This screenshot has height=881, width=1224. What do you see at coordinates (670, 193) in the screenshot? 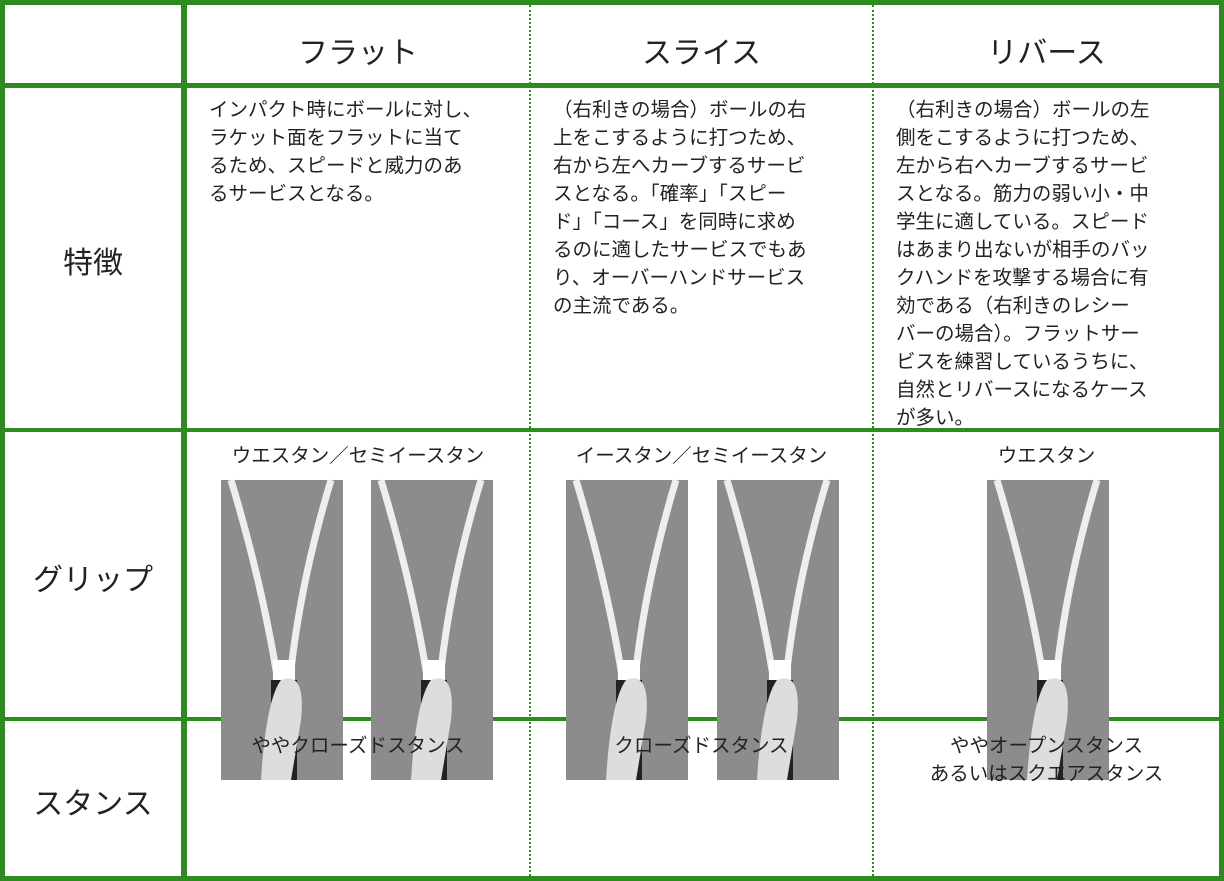
I see `cell-text: スとなる。「確率」「スピー` at bounding box center [670, 193].